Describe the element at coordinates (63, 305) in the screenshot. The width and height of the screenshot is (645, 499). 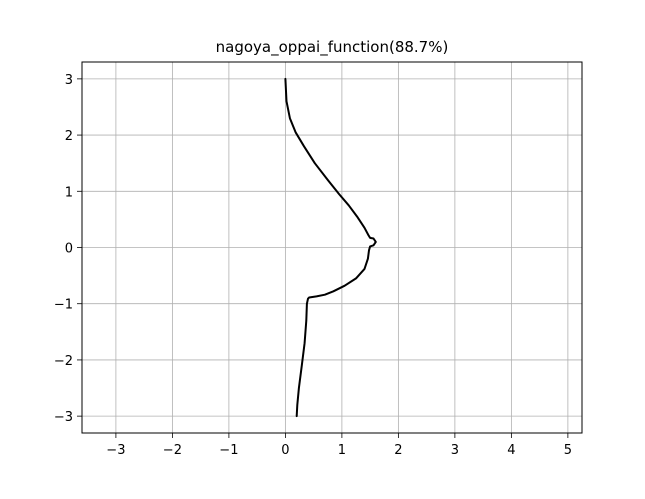
I see `y-tick-label: −1` at that location.